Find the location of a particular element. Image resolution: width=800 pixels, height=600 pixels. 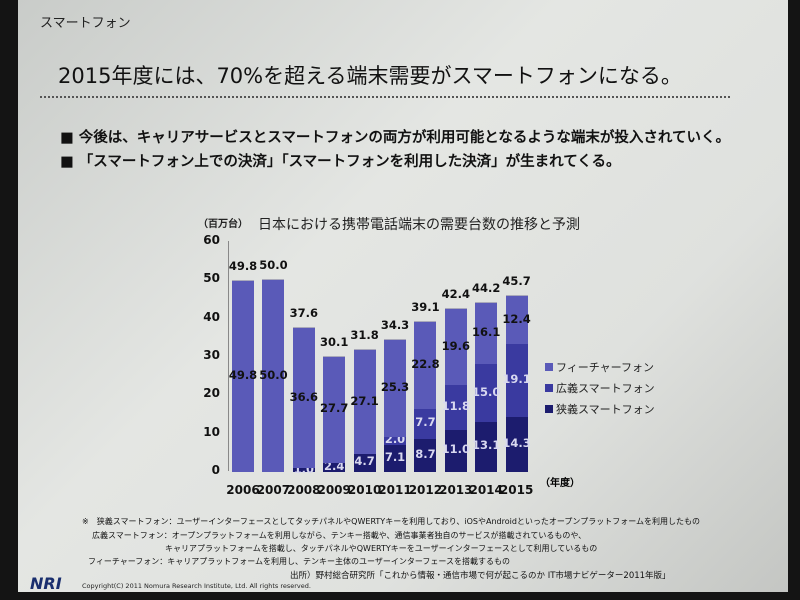

x-tick-label: 2013 is located at coordinates (456, 490).